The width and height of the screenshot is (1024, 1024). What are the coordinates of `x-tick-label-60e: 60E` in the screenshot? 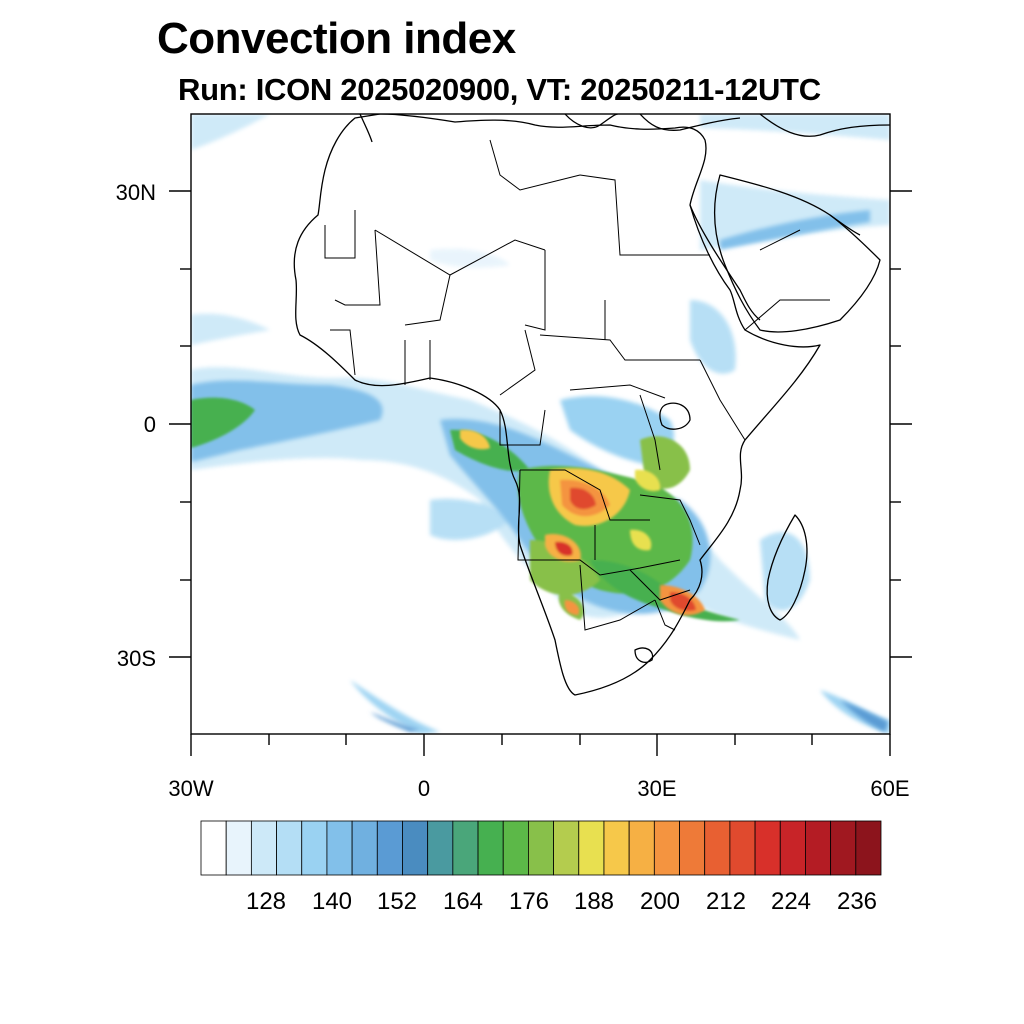 It's located at (890, 788).